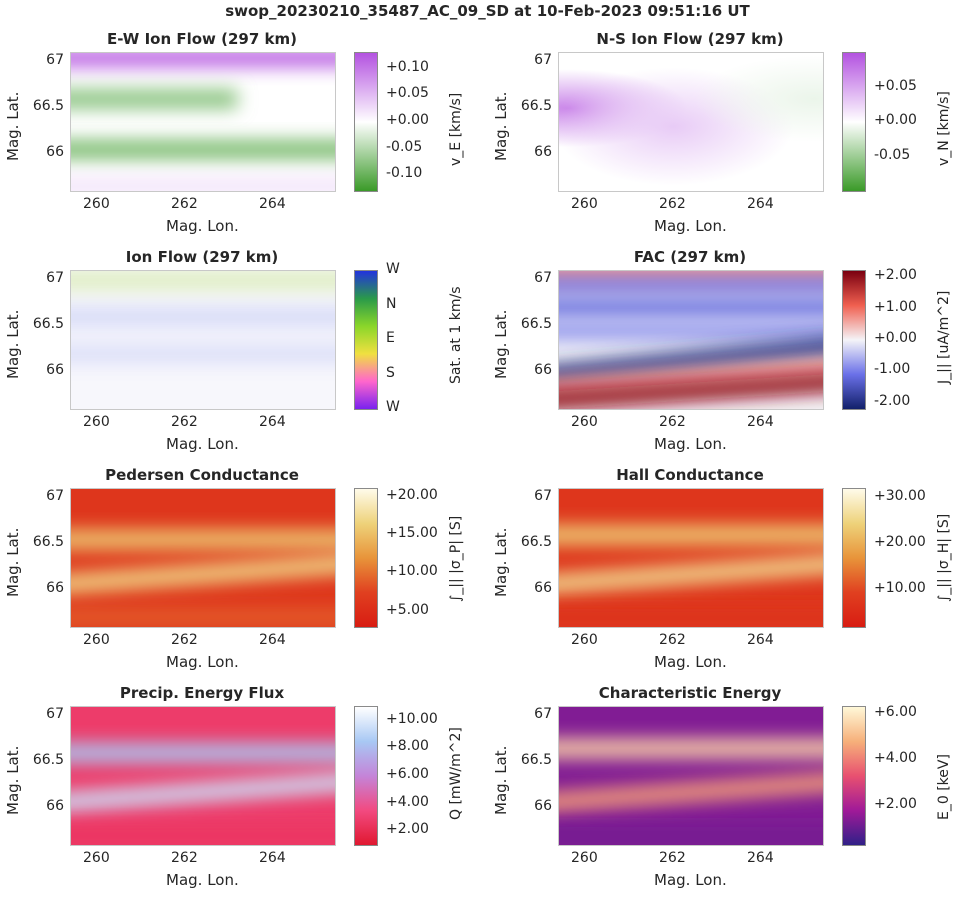 The height and width of the screenshot is (902, 975). I want to click on feature-blob, so click(691, 122).